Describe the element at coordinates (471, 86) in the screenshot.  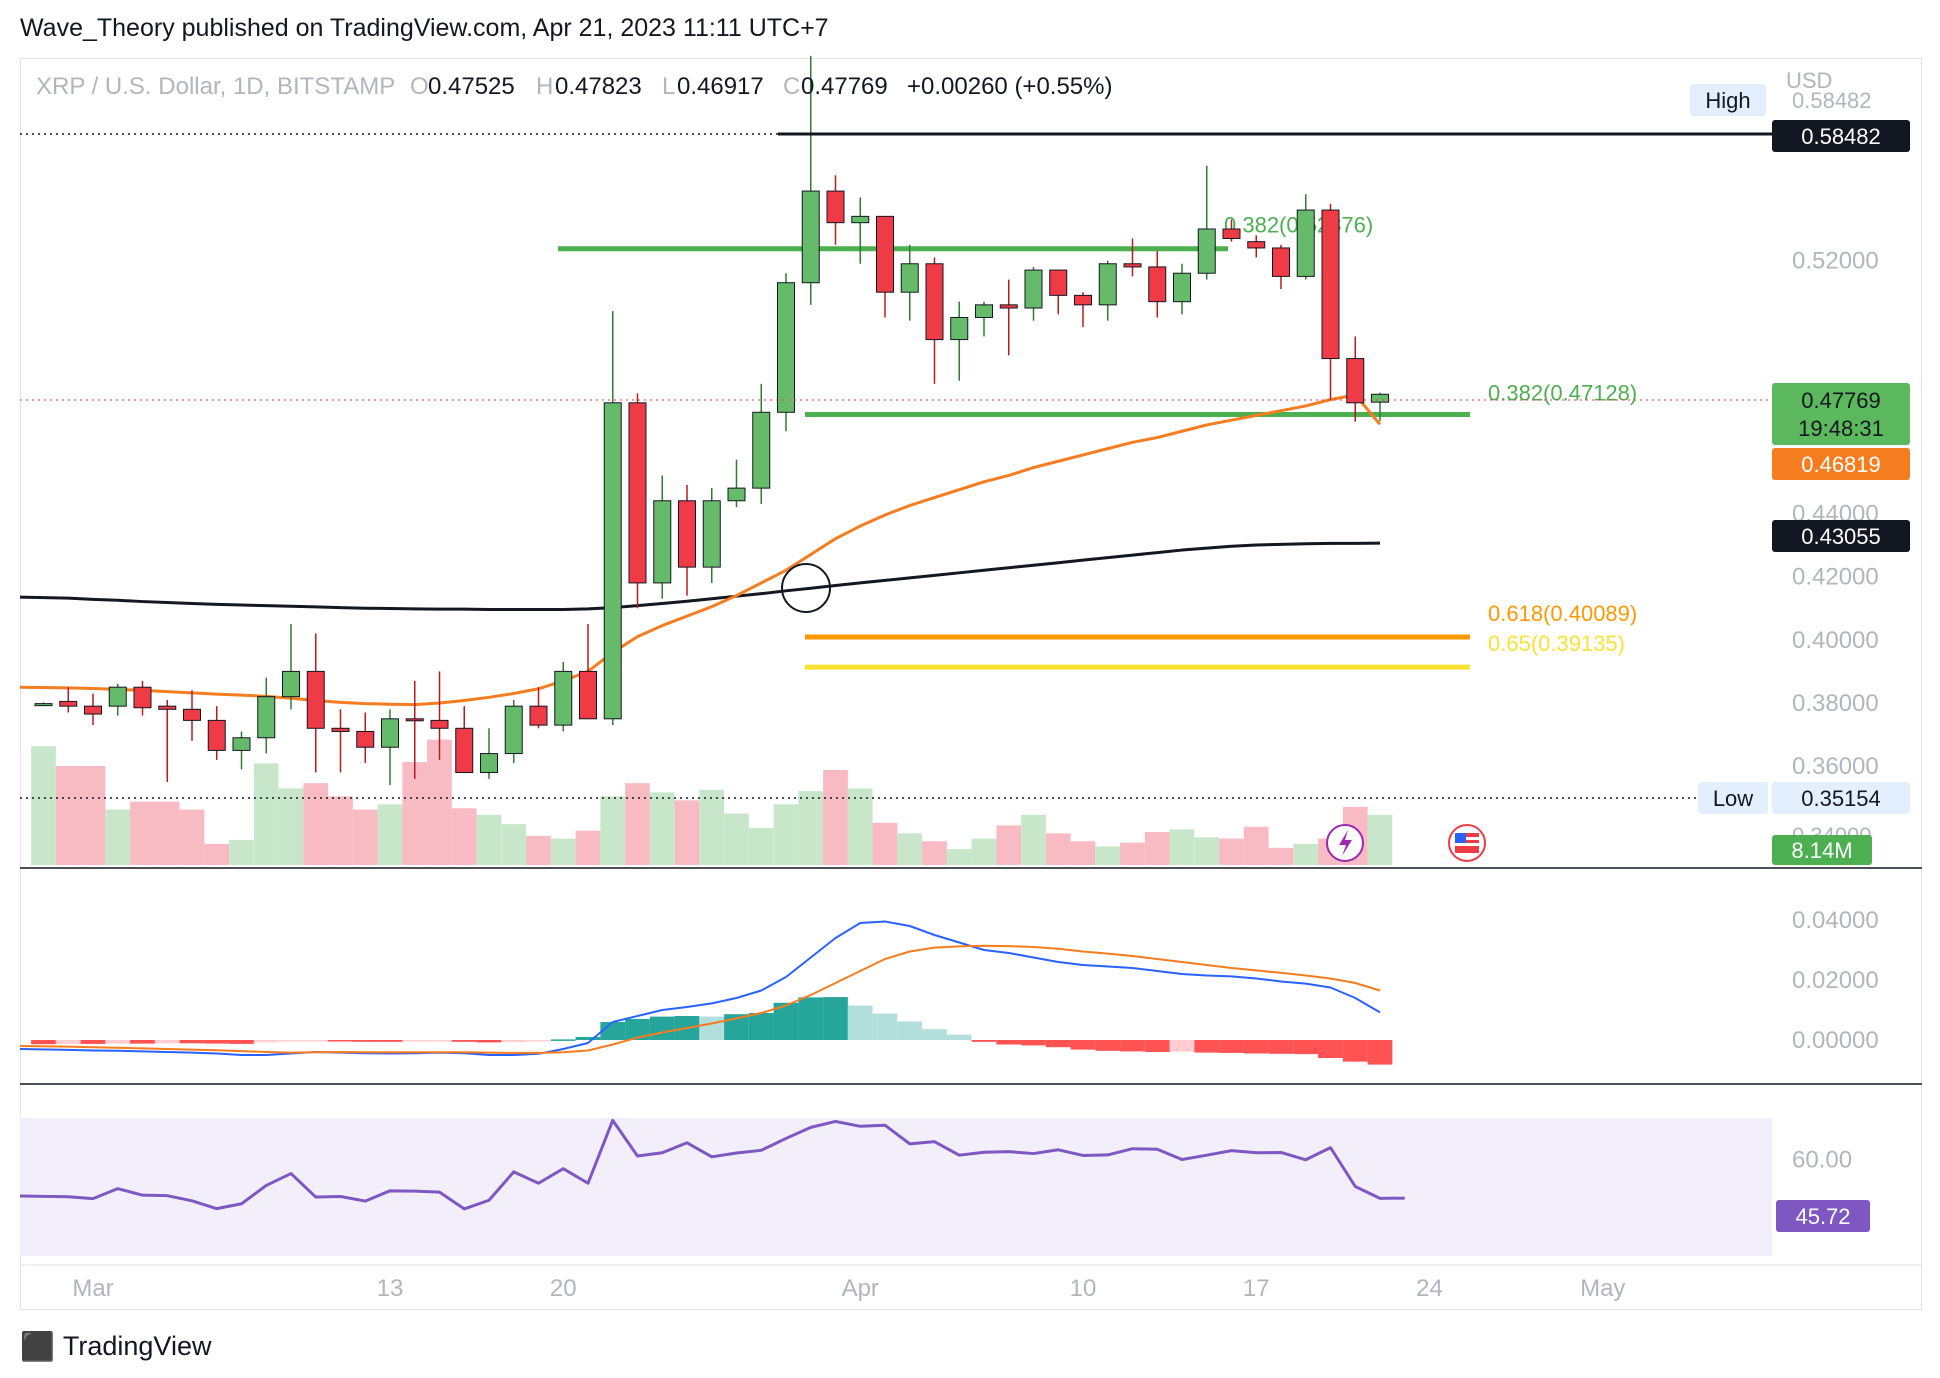
I see `legend-o-value: 0.47525` at that location.